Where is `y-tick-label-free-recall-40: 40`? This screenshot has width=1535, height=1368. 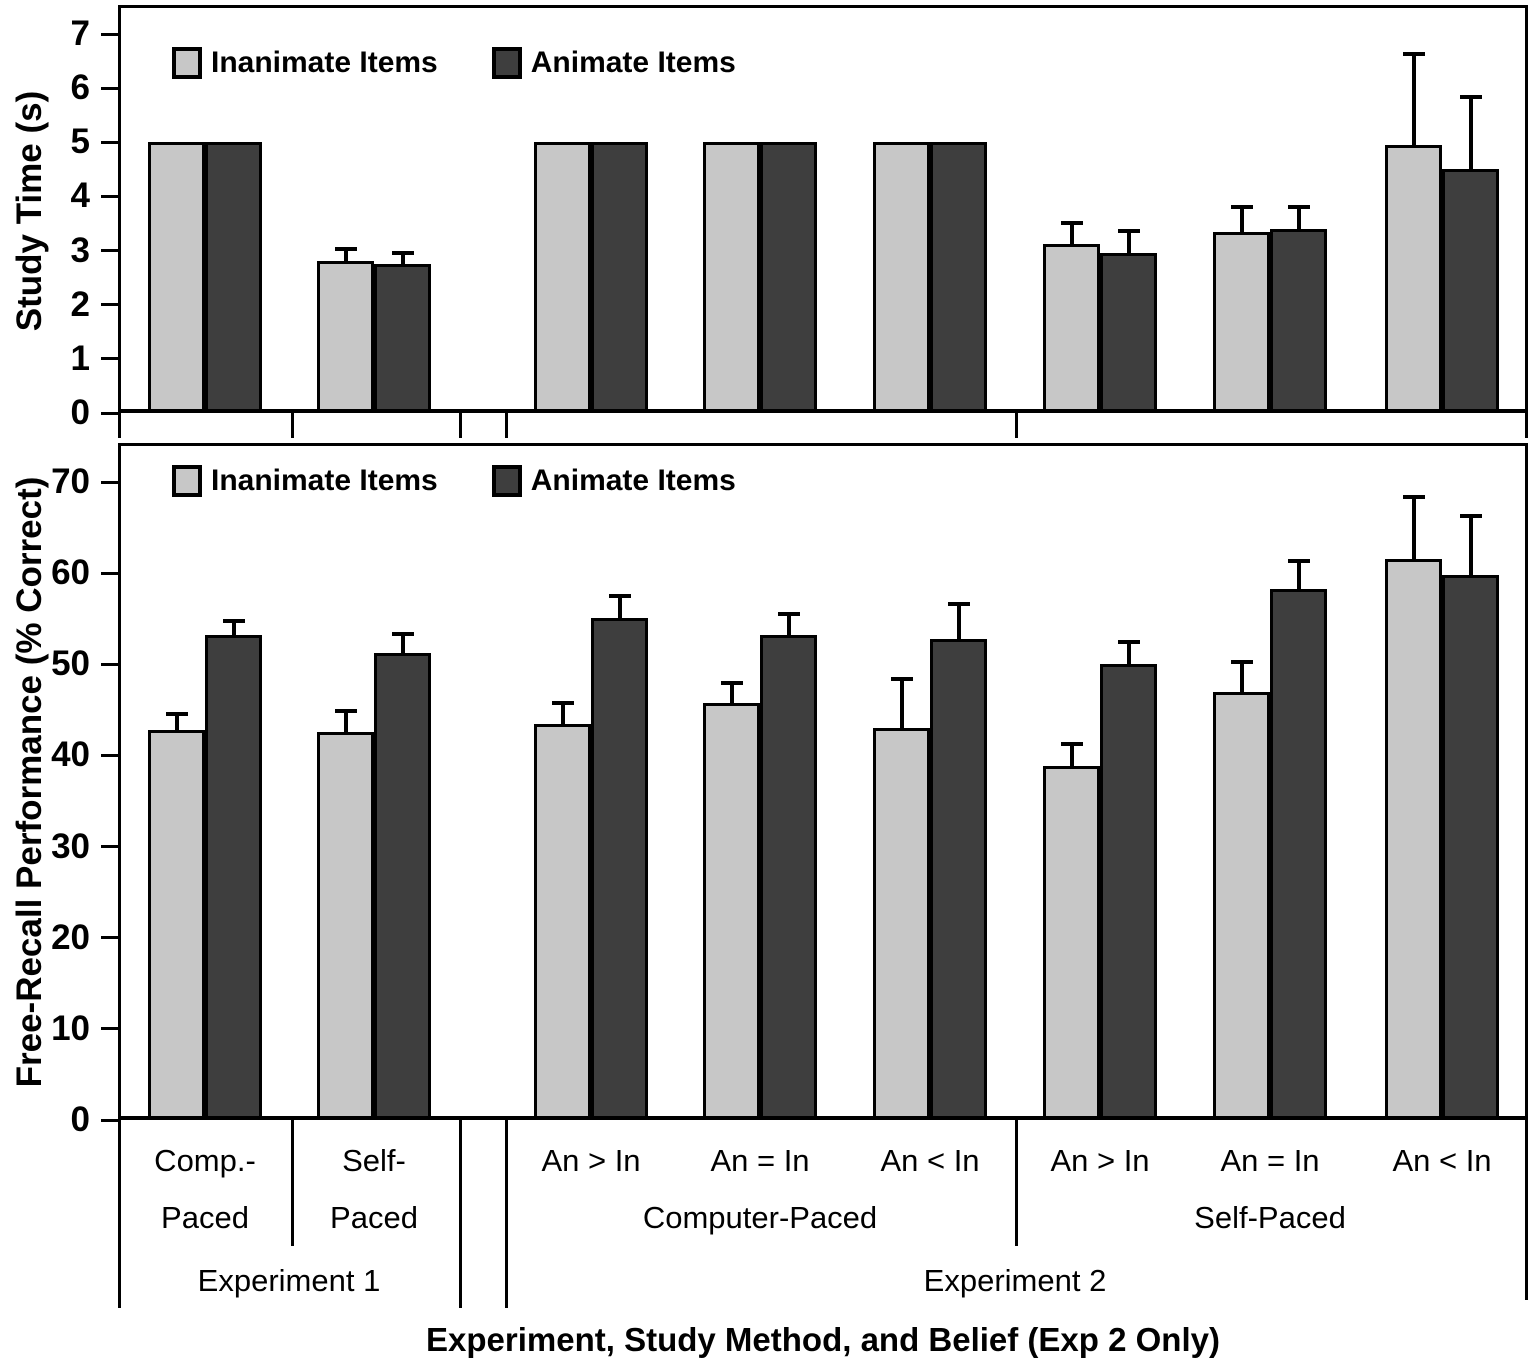
y-tick-label-free-recall-40: 40 is located at coordinates (70, 755).